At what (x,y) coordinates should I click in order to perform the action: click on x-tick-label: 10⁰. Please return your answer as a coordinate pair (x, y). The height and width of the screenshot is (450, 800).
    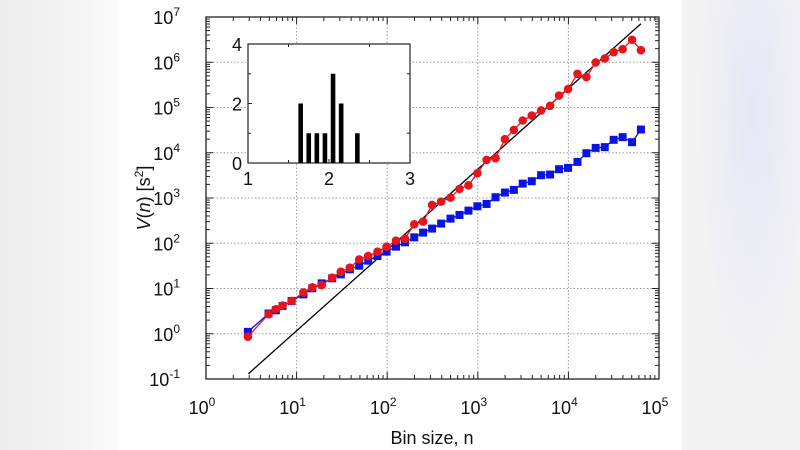
    Looking at the image, I should click on (202, 406).